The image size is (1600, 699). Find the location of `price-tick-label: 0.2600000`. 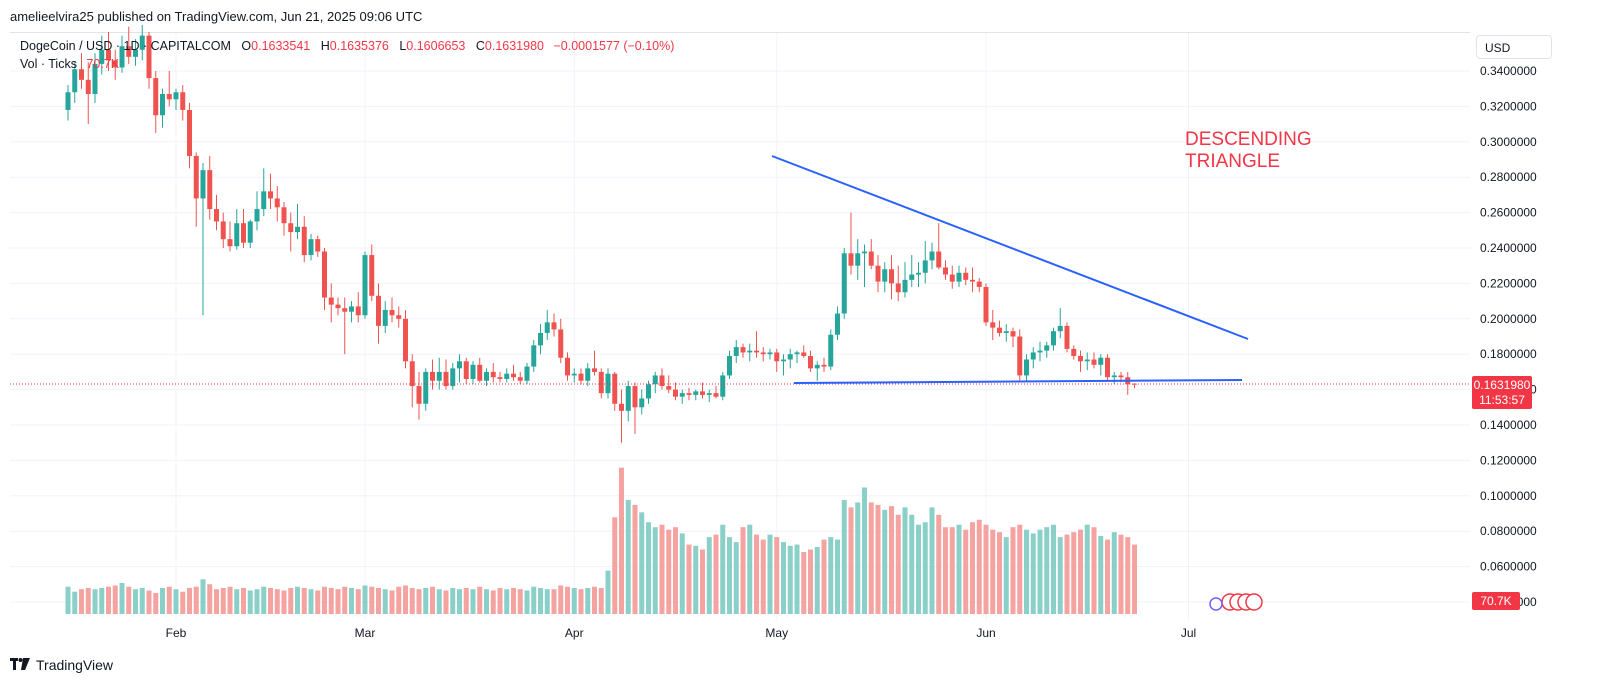

price-tick-label: 0.2600000 is located at coordinates (1508, 213).